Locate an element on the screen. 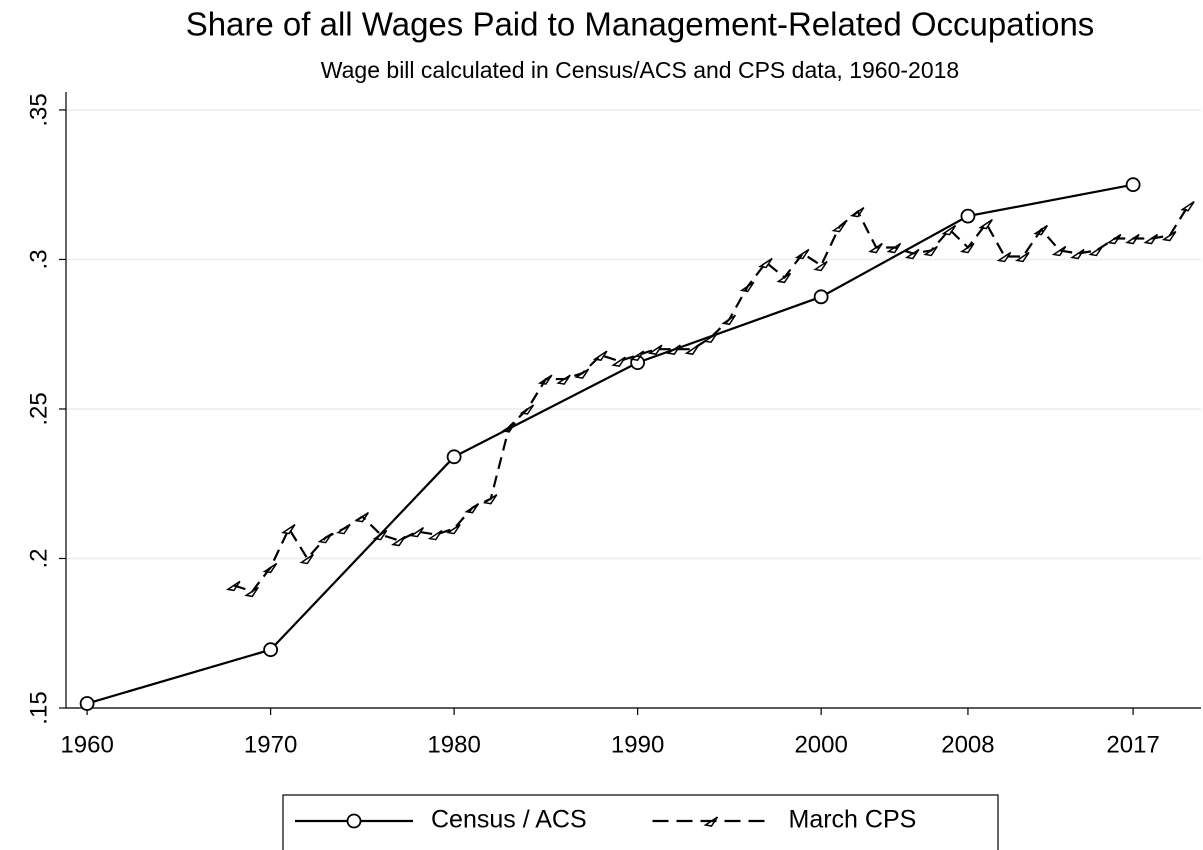  y-tick-label: .3 is located at coordinates (38, 259).